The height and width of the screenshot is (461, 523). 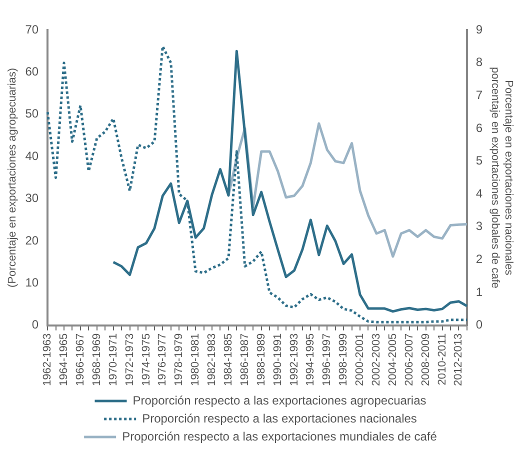 I want to click on y-tick-label: 70, so click(x=32, y=29).